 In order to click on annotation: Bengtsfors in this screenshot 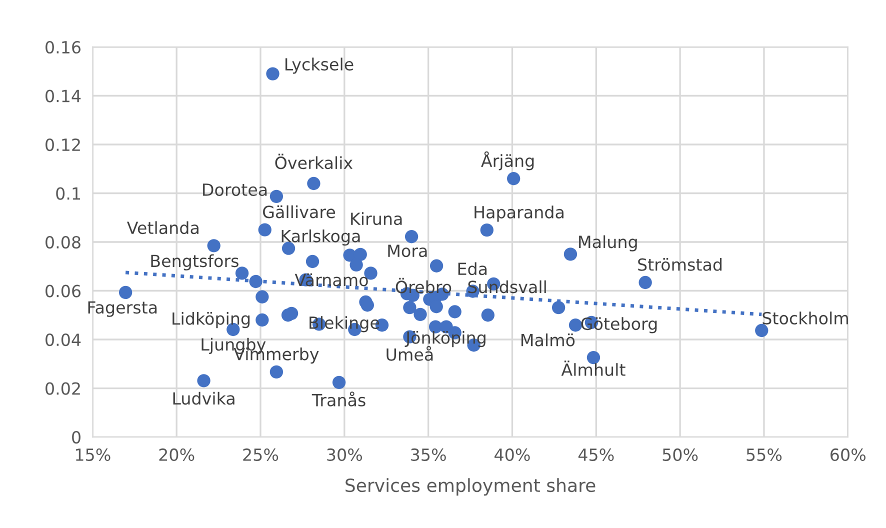, I will do `click(194, 262)`.